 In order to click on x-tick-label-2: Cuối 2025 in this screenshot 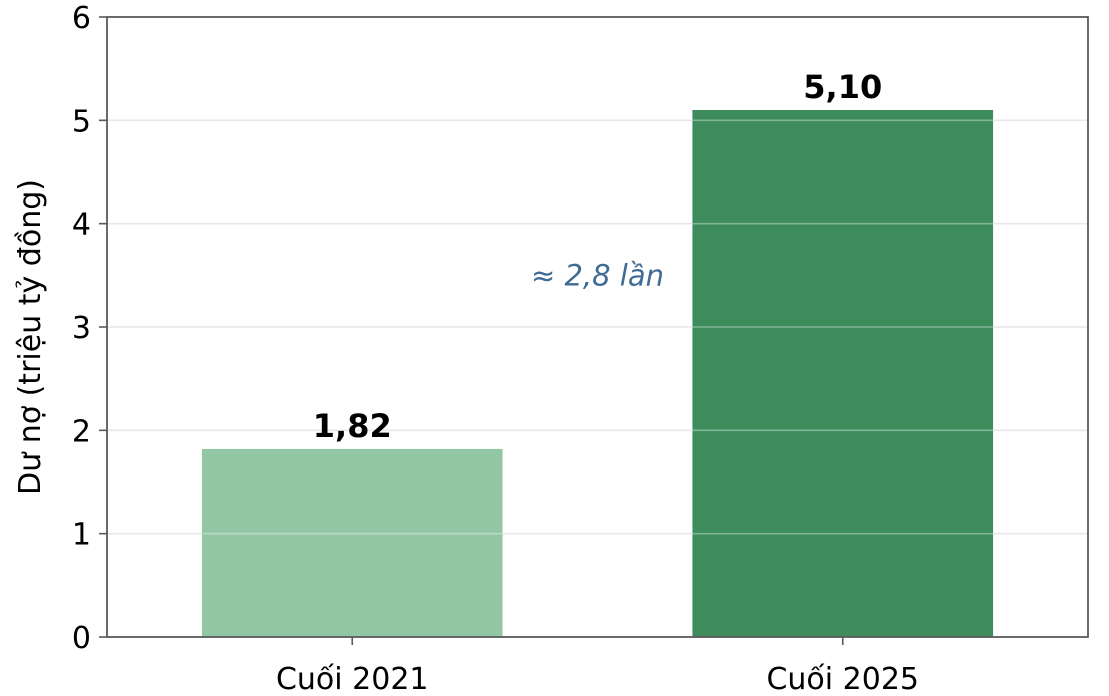, I will do `click(842, 679)`.